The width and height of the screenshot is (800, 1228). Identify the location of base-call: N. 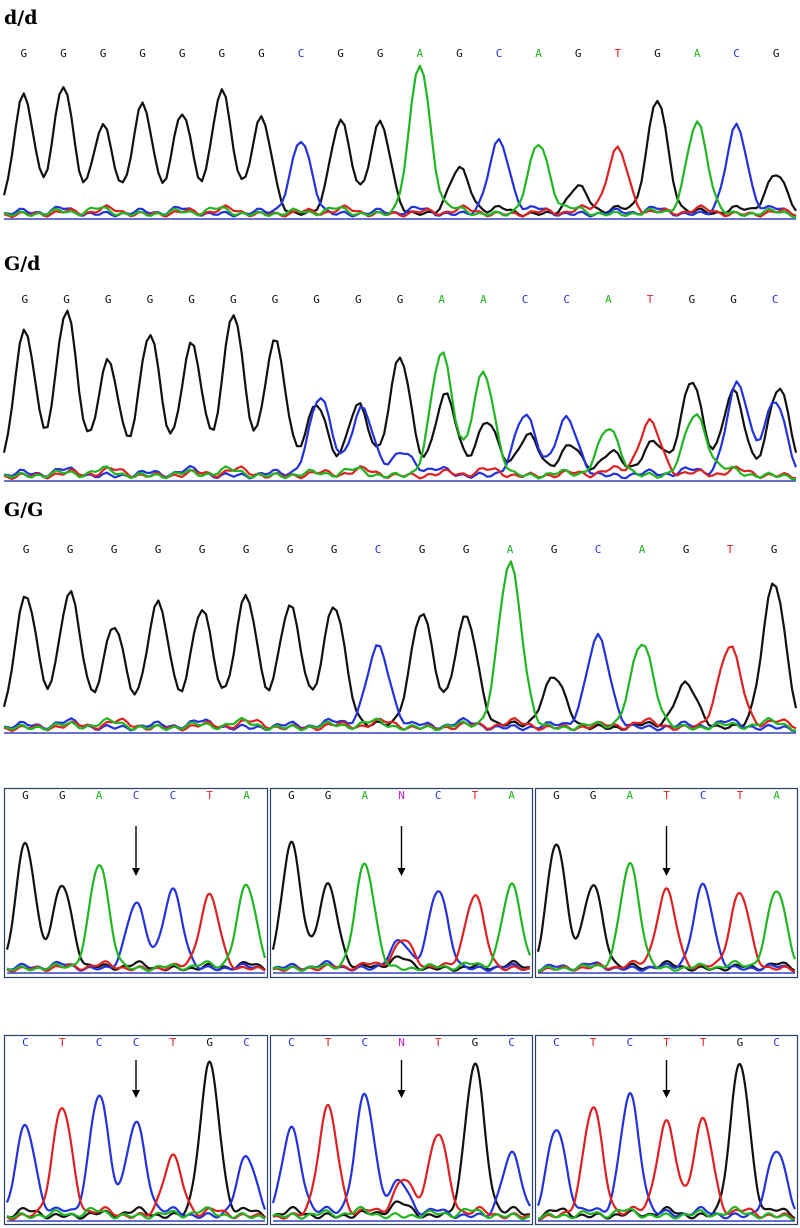
(401, 1042).